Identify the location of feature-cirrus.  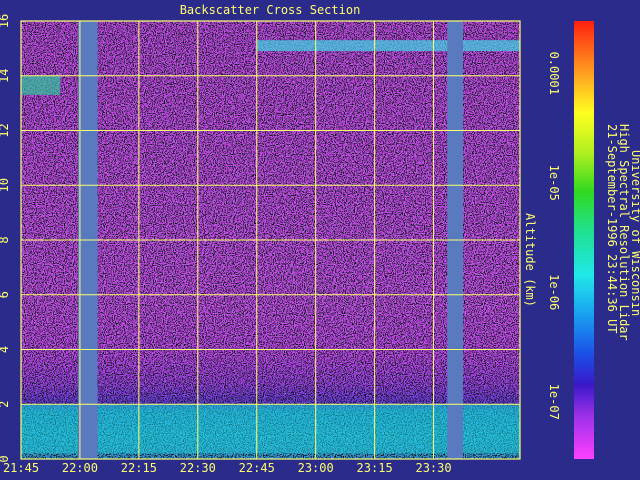
(388, 46).